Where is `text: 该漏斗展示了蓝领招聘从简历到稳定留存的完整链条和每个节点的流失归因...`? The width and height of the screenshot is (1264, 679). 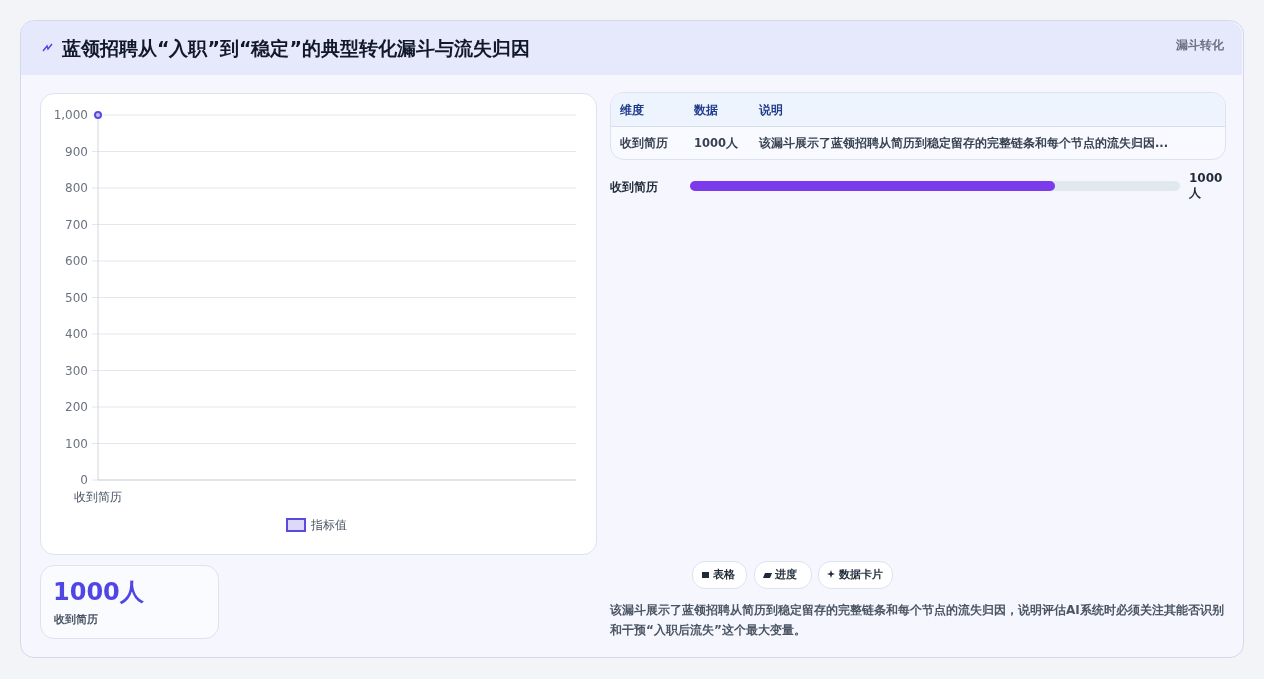 text: 该漏斗展示了蓝领招聘从简历到稳定留存的完整链条和每个节点的流失归因... is located at coordinates (964, 143).